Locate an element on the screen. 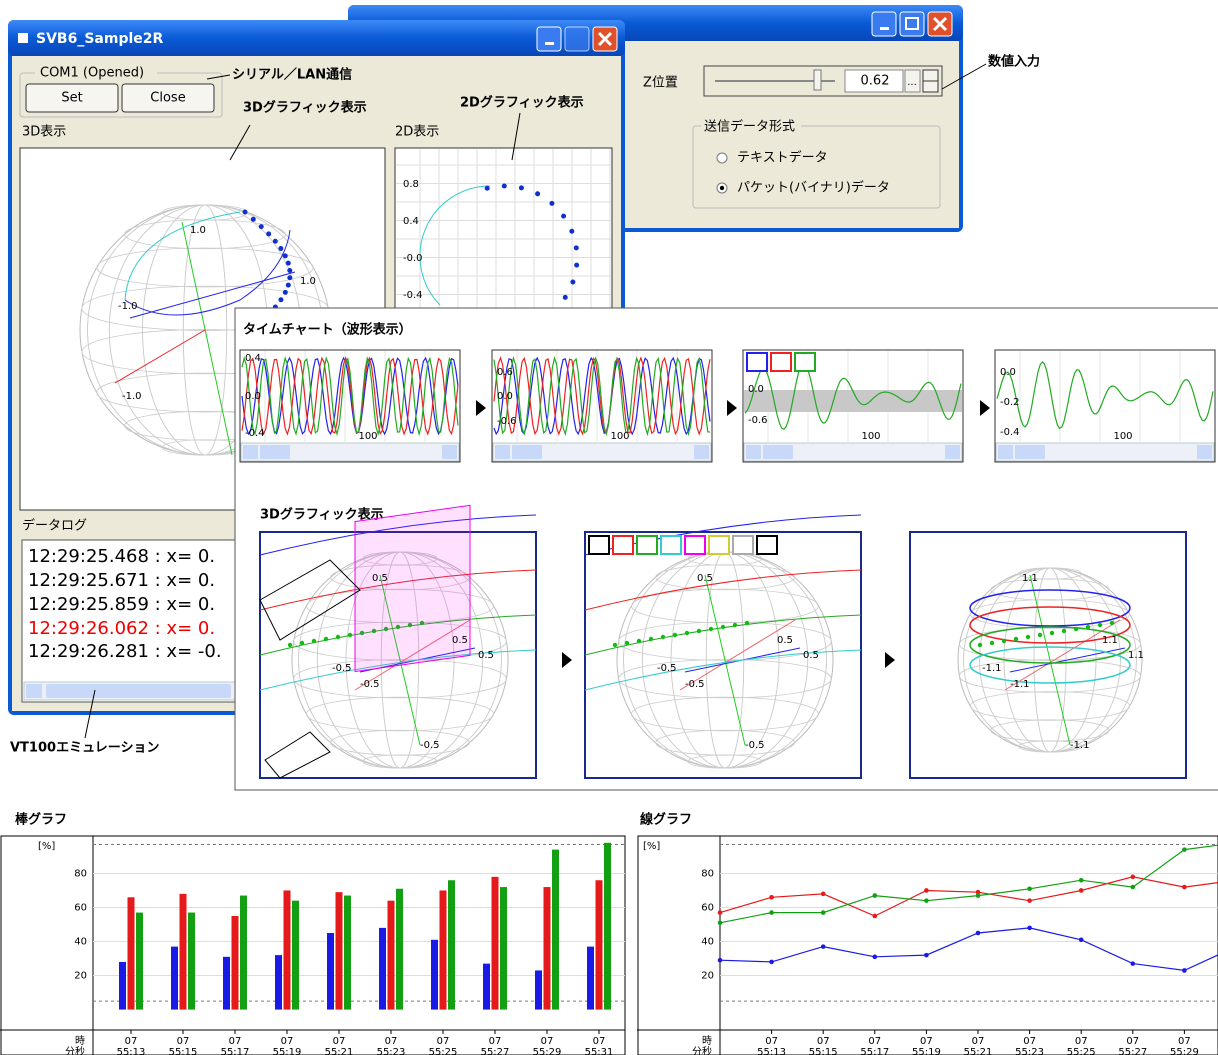  y-tick-label: 80 is located at coordinates (707, 873).